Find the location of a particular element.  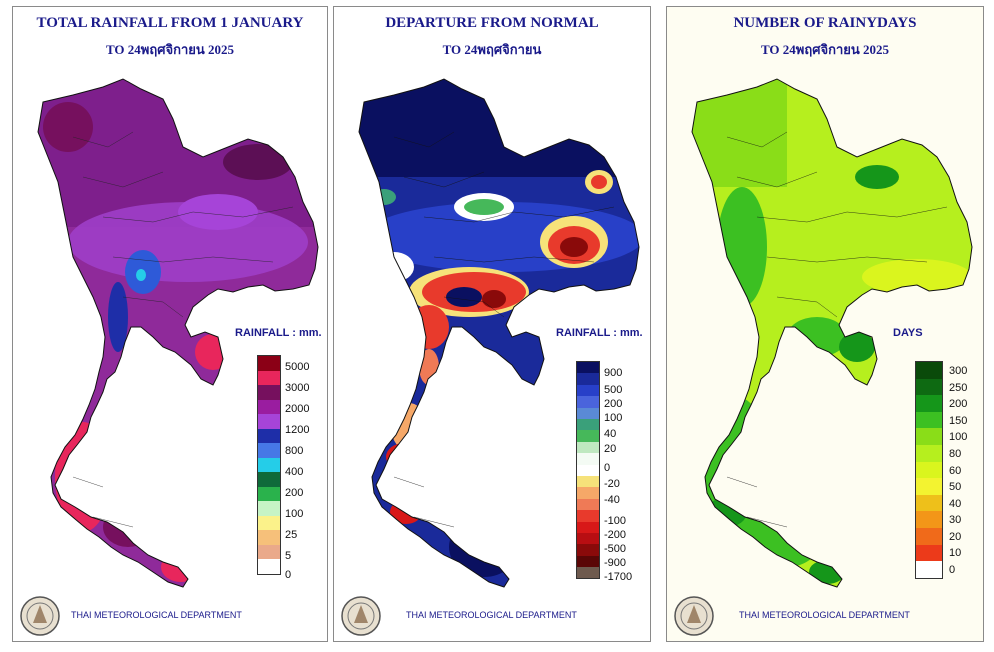

legend-value: 10 is located at coordinates (955, 553).